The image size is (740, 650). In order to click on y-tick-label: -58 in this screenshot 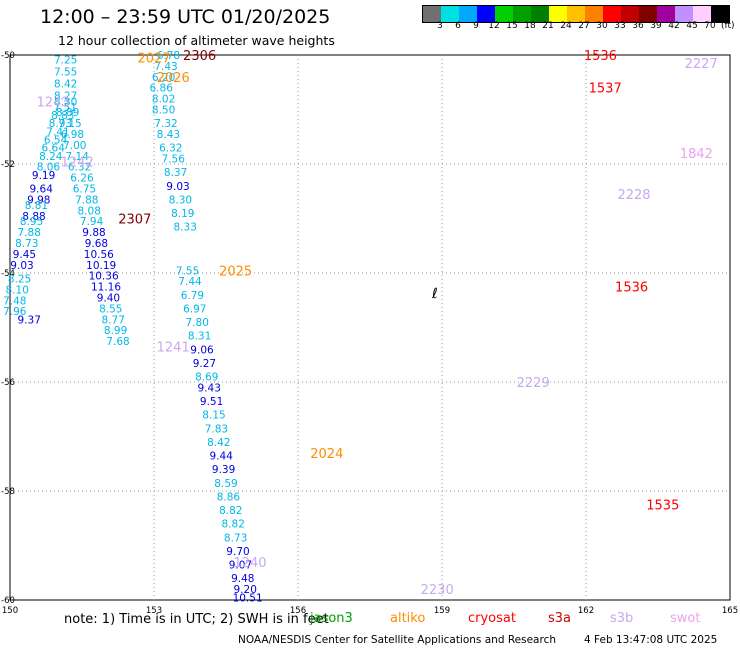, I will do `click(8, 492)`.